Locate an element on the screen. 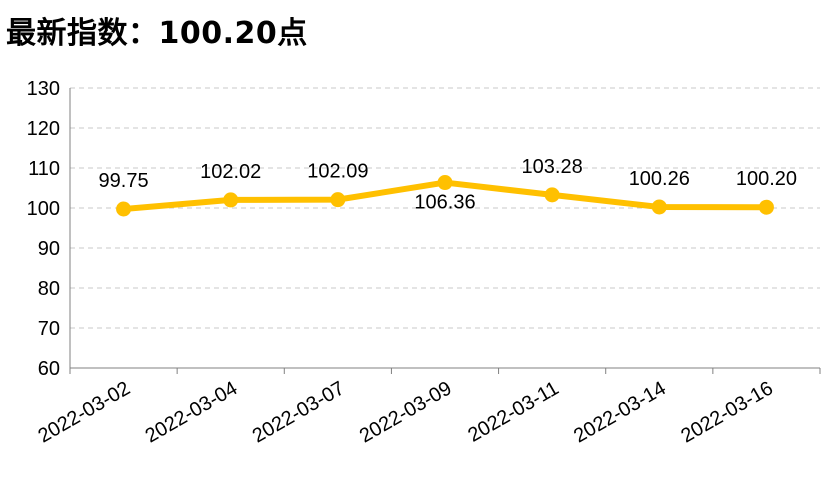  y-tick-label: 120 is located at coordinates (43, 129).